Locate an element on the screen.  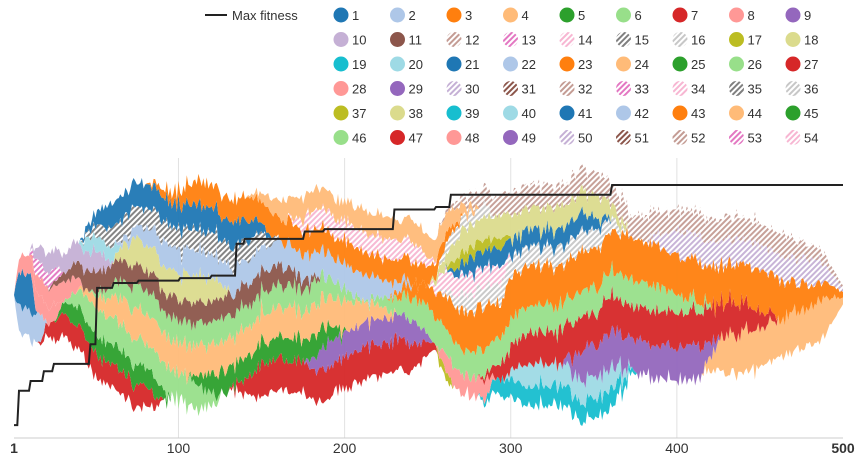
legend-label-43: 43 is located at coordinates (698, 113).